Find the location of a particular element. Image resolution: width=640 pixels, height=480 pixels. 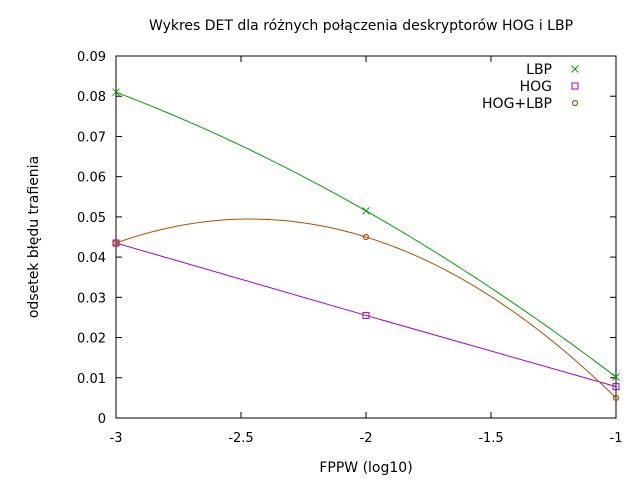

x-axis-label: FPPW (log10) is located at coordinates (365, 468).